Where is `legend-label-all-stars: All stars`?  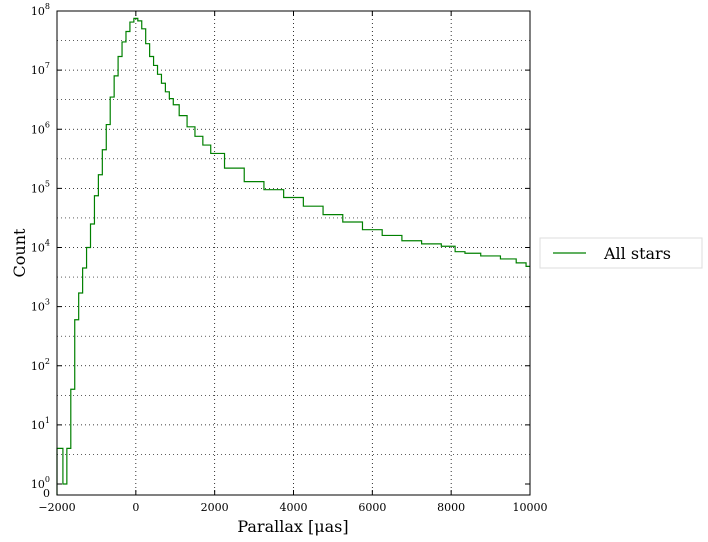
legend-label-all-stars: All stars is located at coordinates (637, 253).